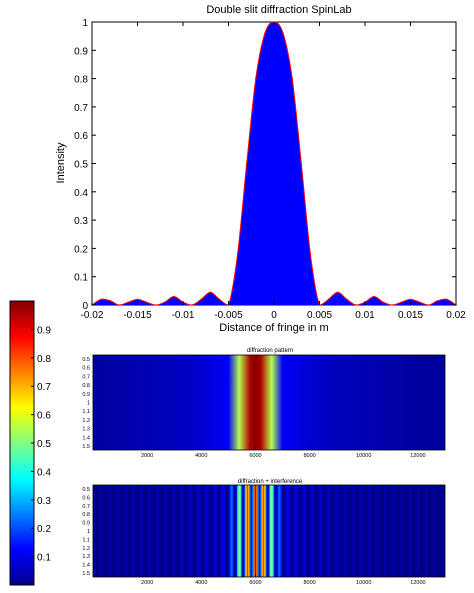 This screenshot has height=593, width=474. Describe the element at coordinates (228, 315) in the screenshot. I see `x-tick-label: -0.005` at that location.